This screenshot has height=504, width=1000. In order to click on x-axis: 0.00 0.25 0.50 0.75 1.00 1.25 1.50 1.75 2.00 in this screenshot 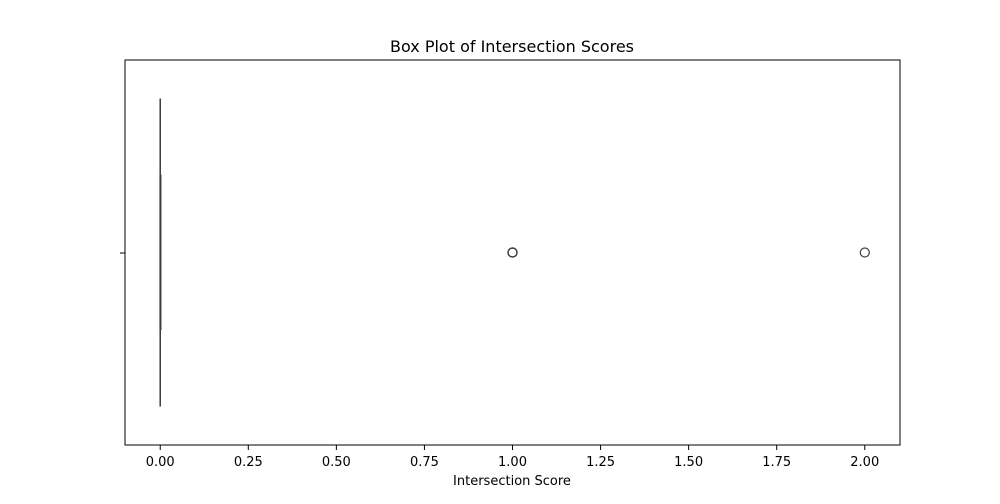, I will do `click(512, 457)`.